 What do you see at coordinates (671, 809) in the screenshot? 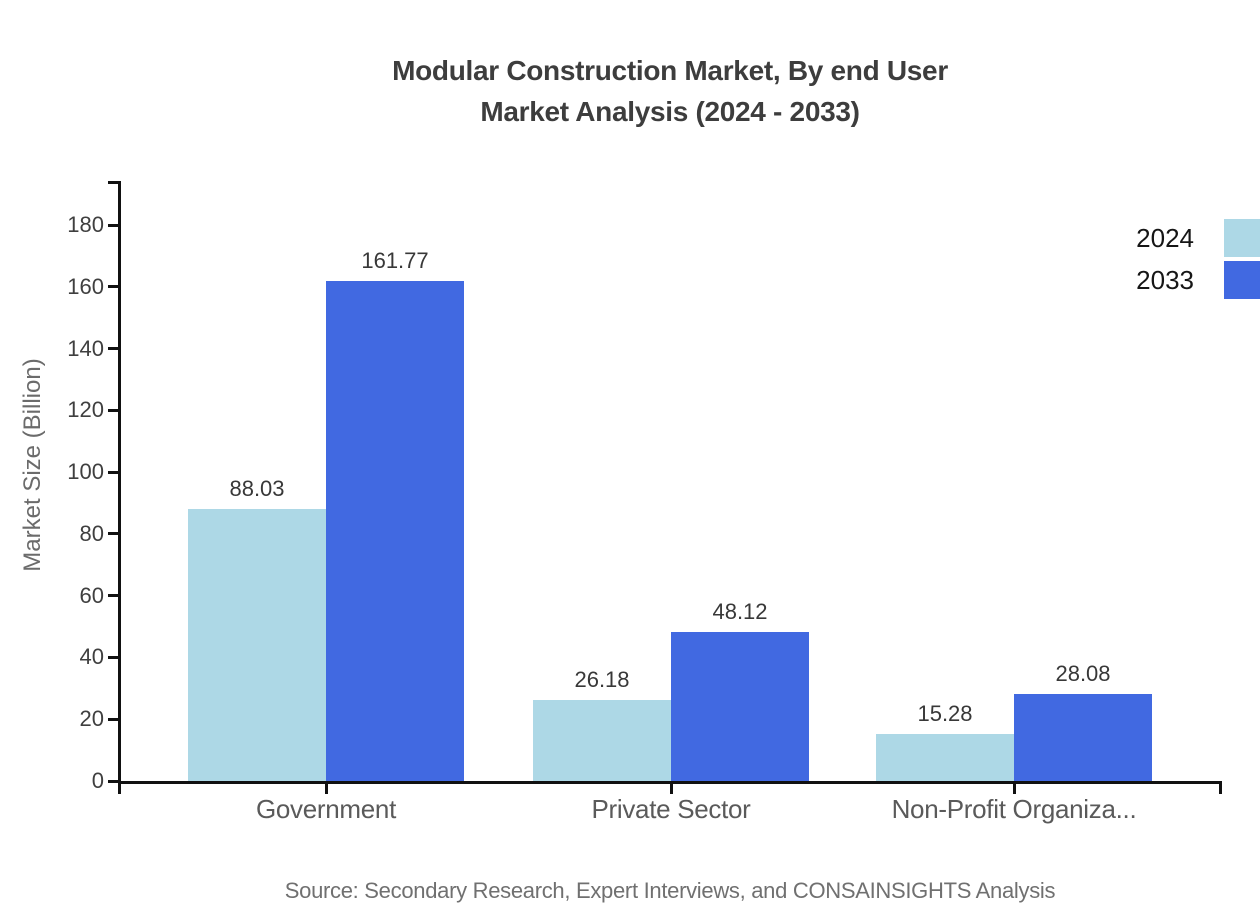
I see `x-tick-label-private-sector: Private Sector` at bounding box center [671, 809].